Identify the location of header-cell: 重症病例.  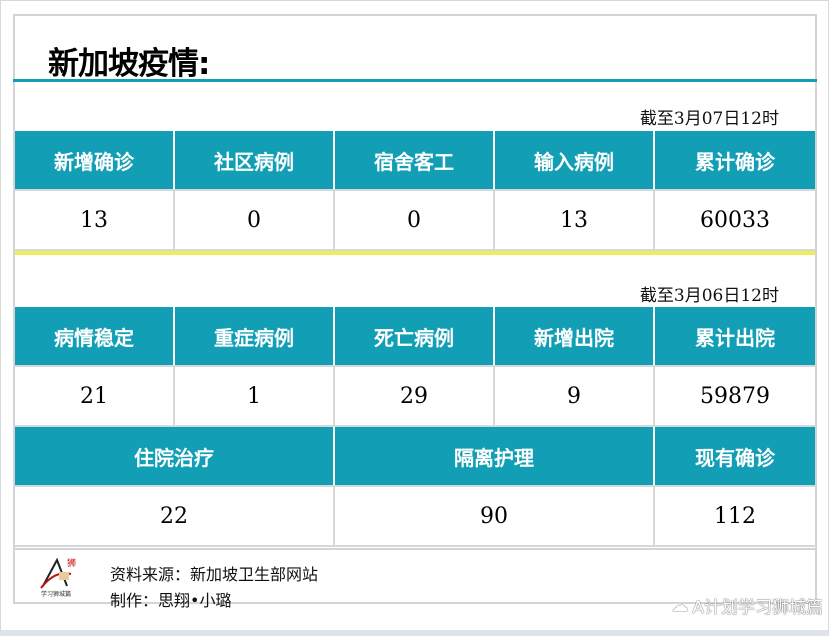
(255, 336).